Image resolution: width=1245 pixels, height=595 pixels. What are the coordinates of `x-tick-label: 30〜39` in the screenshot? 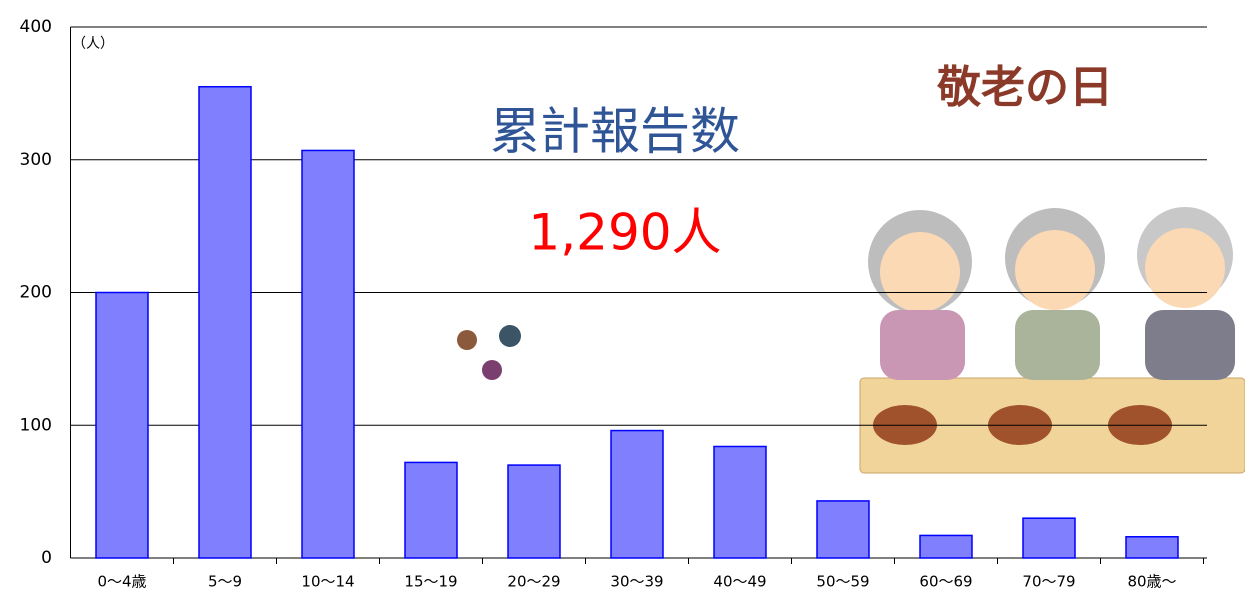 It's located at (636, 582).